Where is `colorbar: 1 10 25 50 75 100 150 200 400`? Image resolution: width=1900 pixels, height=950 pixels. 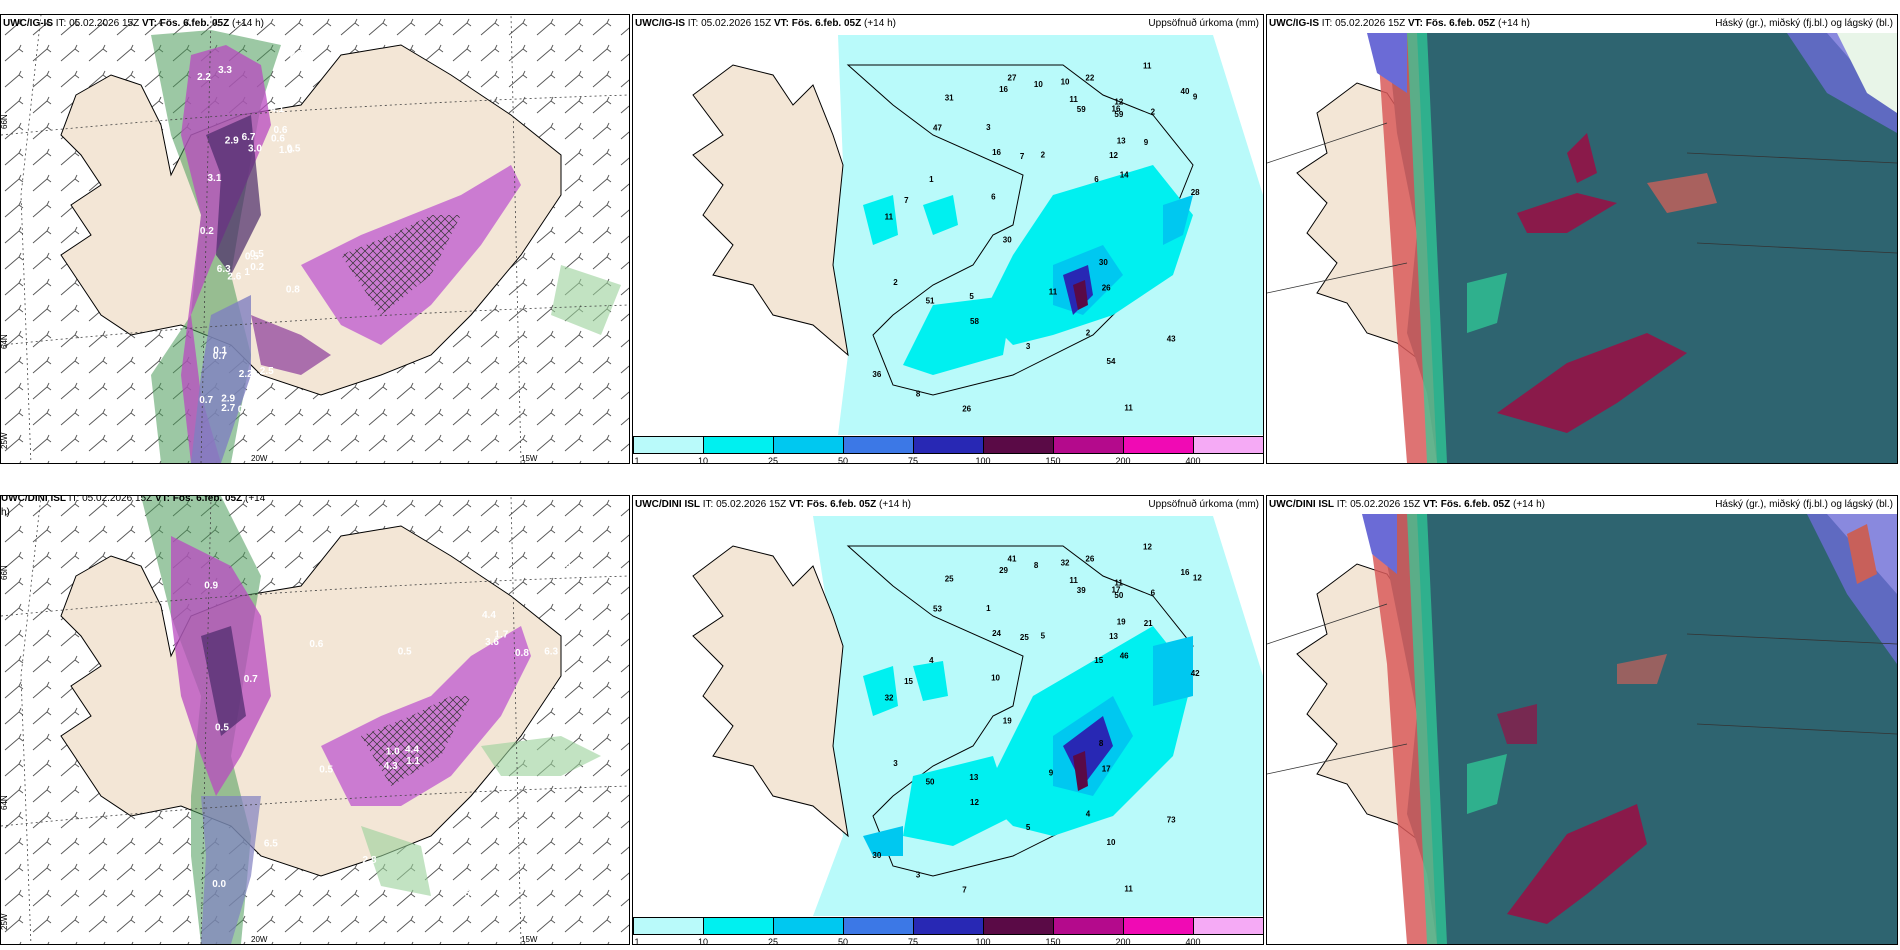 colorbar: 1 10 25 50 75 100 150 200 400 is located at coordinates (948, 930).